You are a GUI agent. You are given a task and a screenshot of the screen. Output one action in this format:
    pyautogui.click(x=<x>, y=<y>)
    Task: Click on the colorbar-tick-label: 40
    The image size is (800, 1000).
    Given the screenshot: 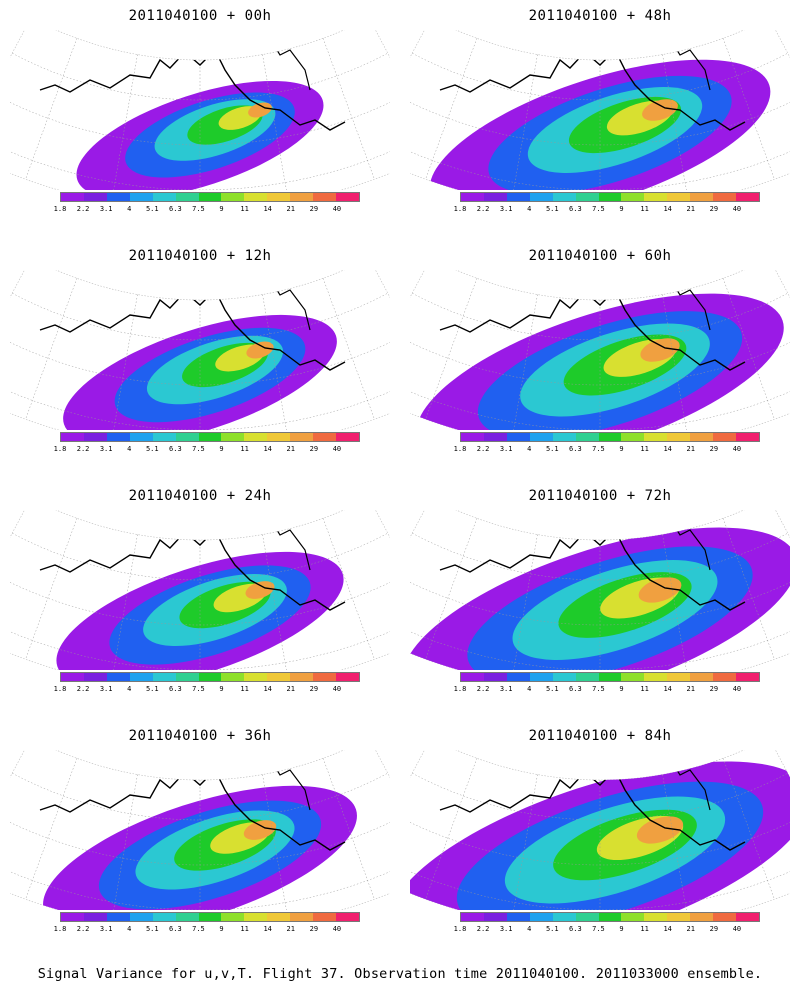 What is the action you would take?
    pyautogui.click(x=337, y=209)
    